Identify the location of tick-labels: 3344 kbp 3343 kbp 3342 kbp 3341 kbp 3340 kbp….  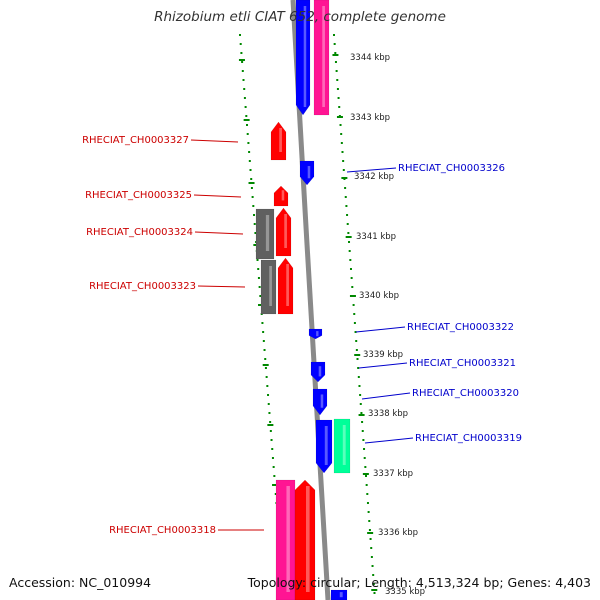
(387, 325).